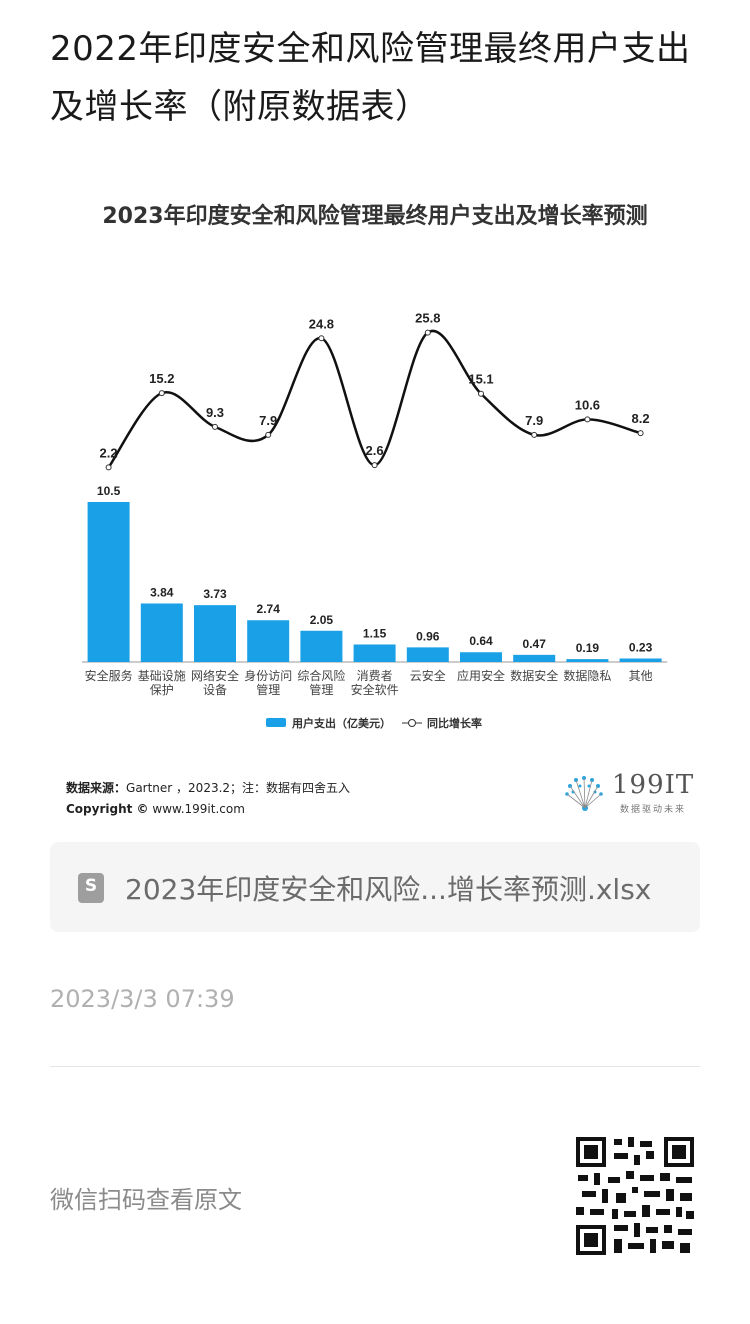 The height and width of the screenshot is (1324, 750). What do you see at coordinates (375, 676) in the screenshot?
I see `category-label-5-0: 消费者` at bounding box center [375, 676].